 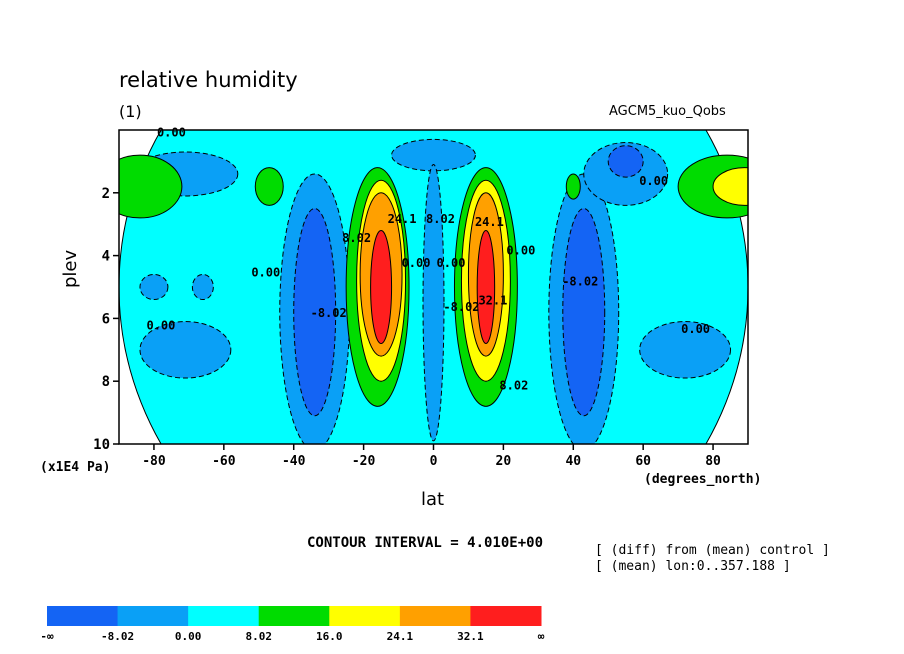 I want to click on chart-title: relative humidity, so click(x=208, y=80).